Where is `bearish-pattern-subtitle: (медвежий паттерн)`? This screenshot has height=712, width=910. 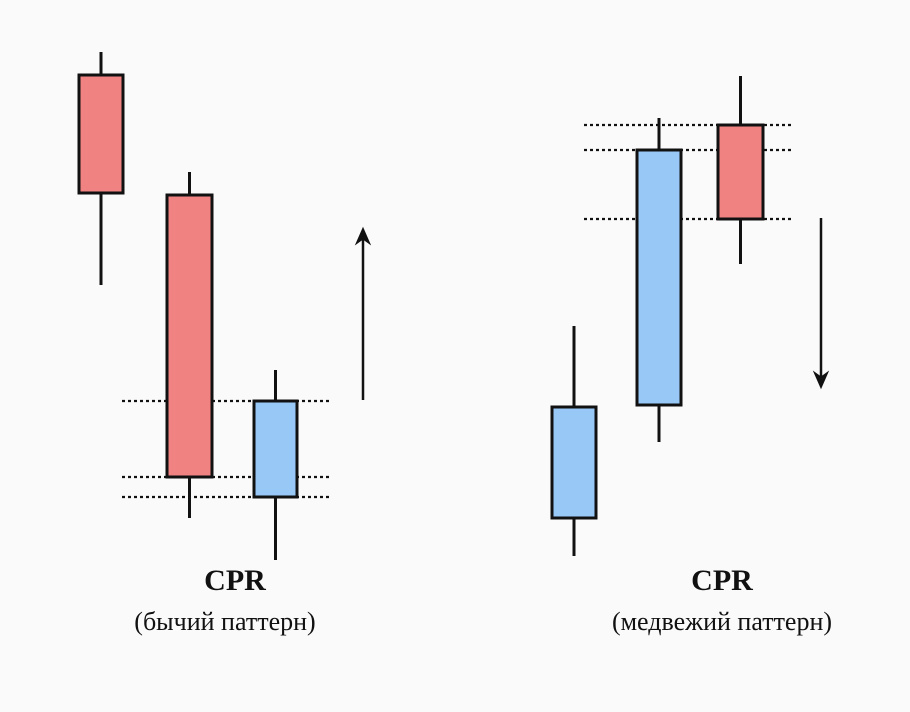
bearish-pattern-subtitle: (медвежий паттерн) is located at coordinates (722, 621).